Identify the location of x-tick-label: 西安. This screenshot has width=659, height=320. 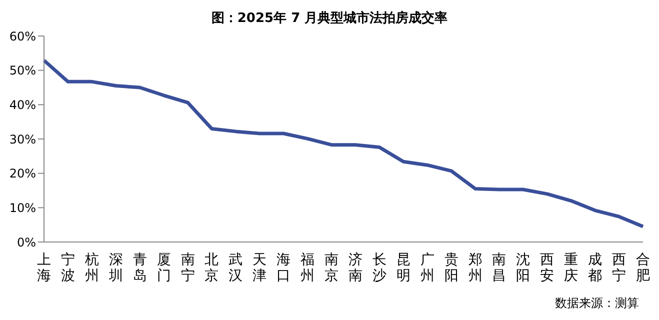
(547, 268).